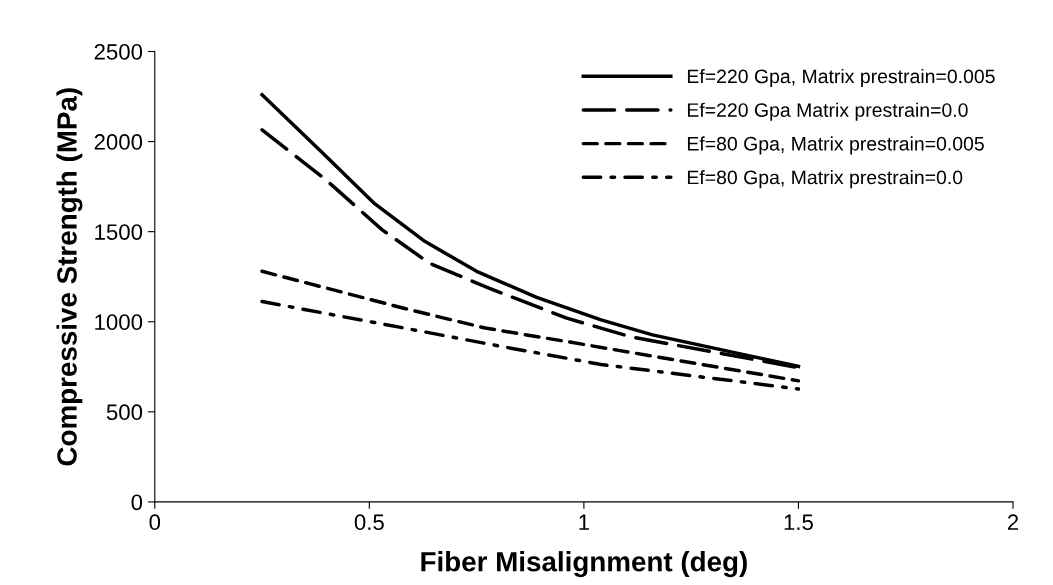 The width and height of the screenshot is (1053, 585). Describe the element at coordinates (119, 232) in the screenshot. I see `y-tick-label: 1500` at that location.